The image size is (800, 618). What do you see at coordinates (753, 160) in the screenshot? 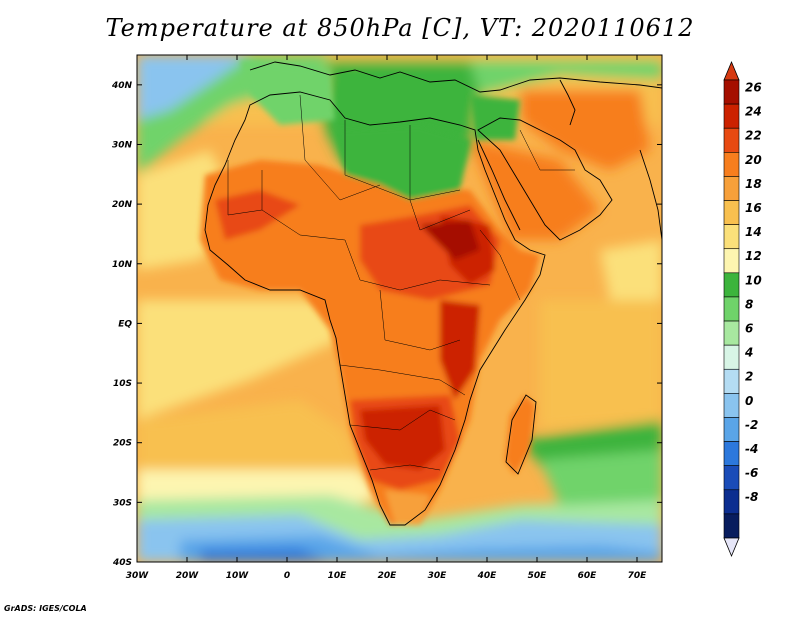
I see `colorbar-label: 20` at bounding box center [753, 160].